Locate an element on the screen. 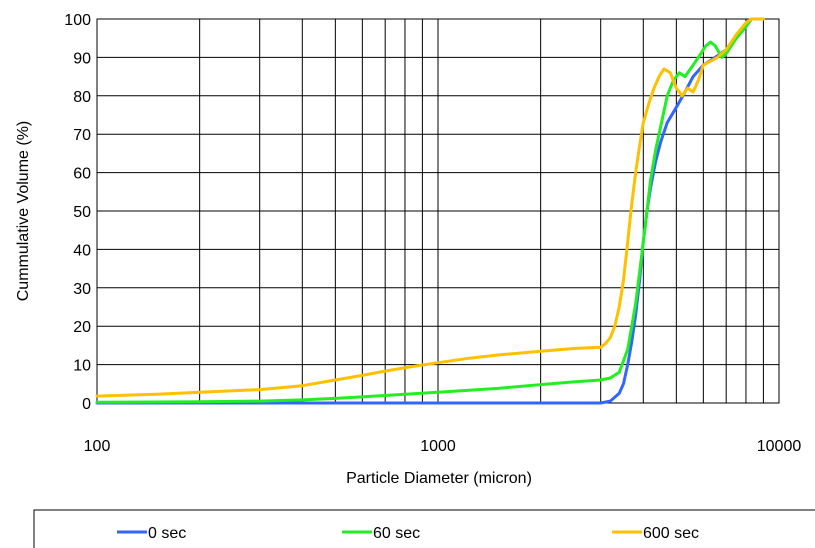  y-tick-label: 40 is located at coordinates (82, 250).